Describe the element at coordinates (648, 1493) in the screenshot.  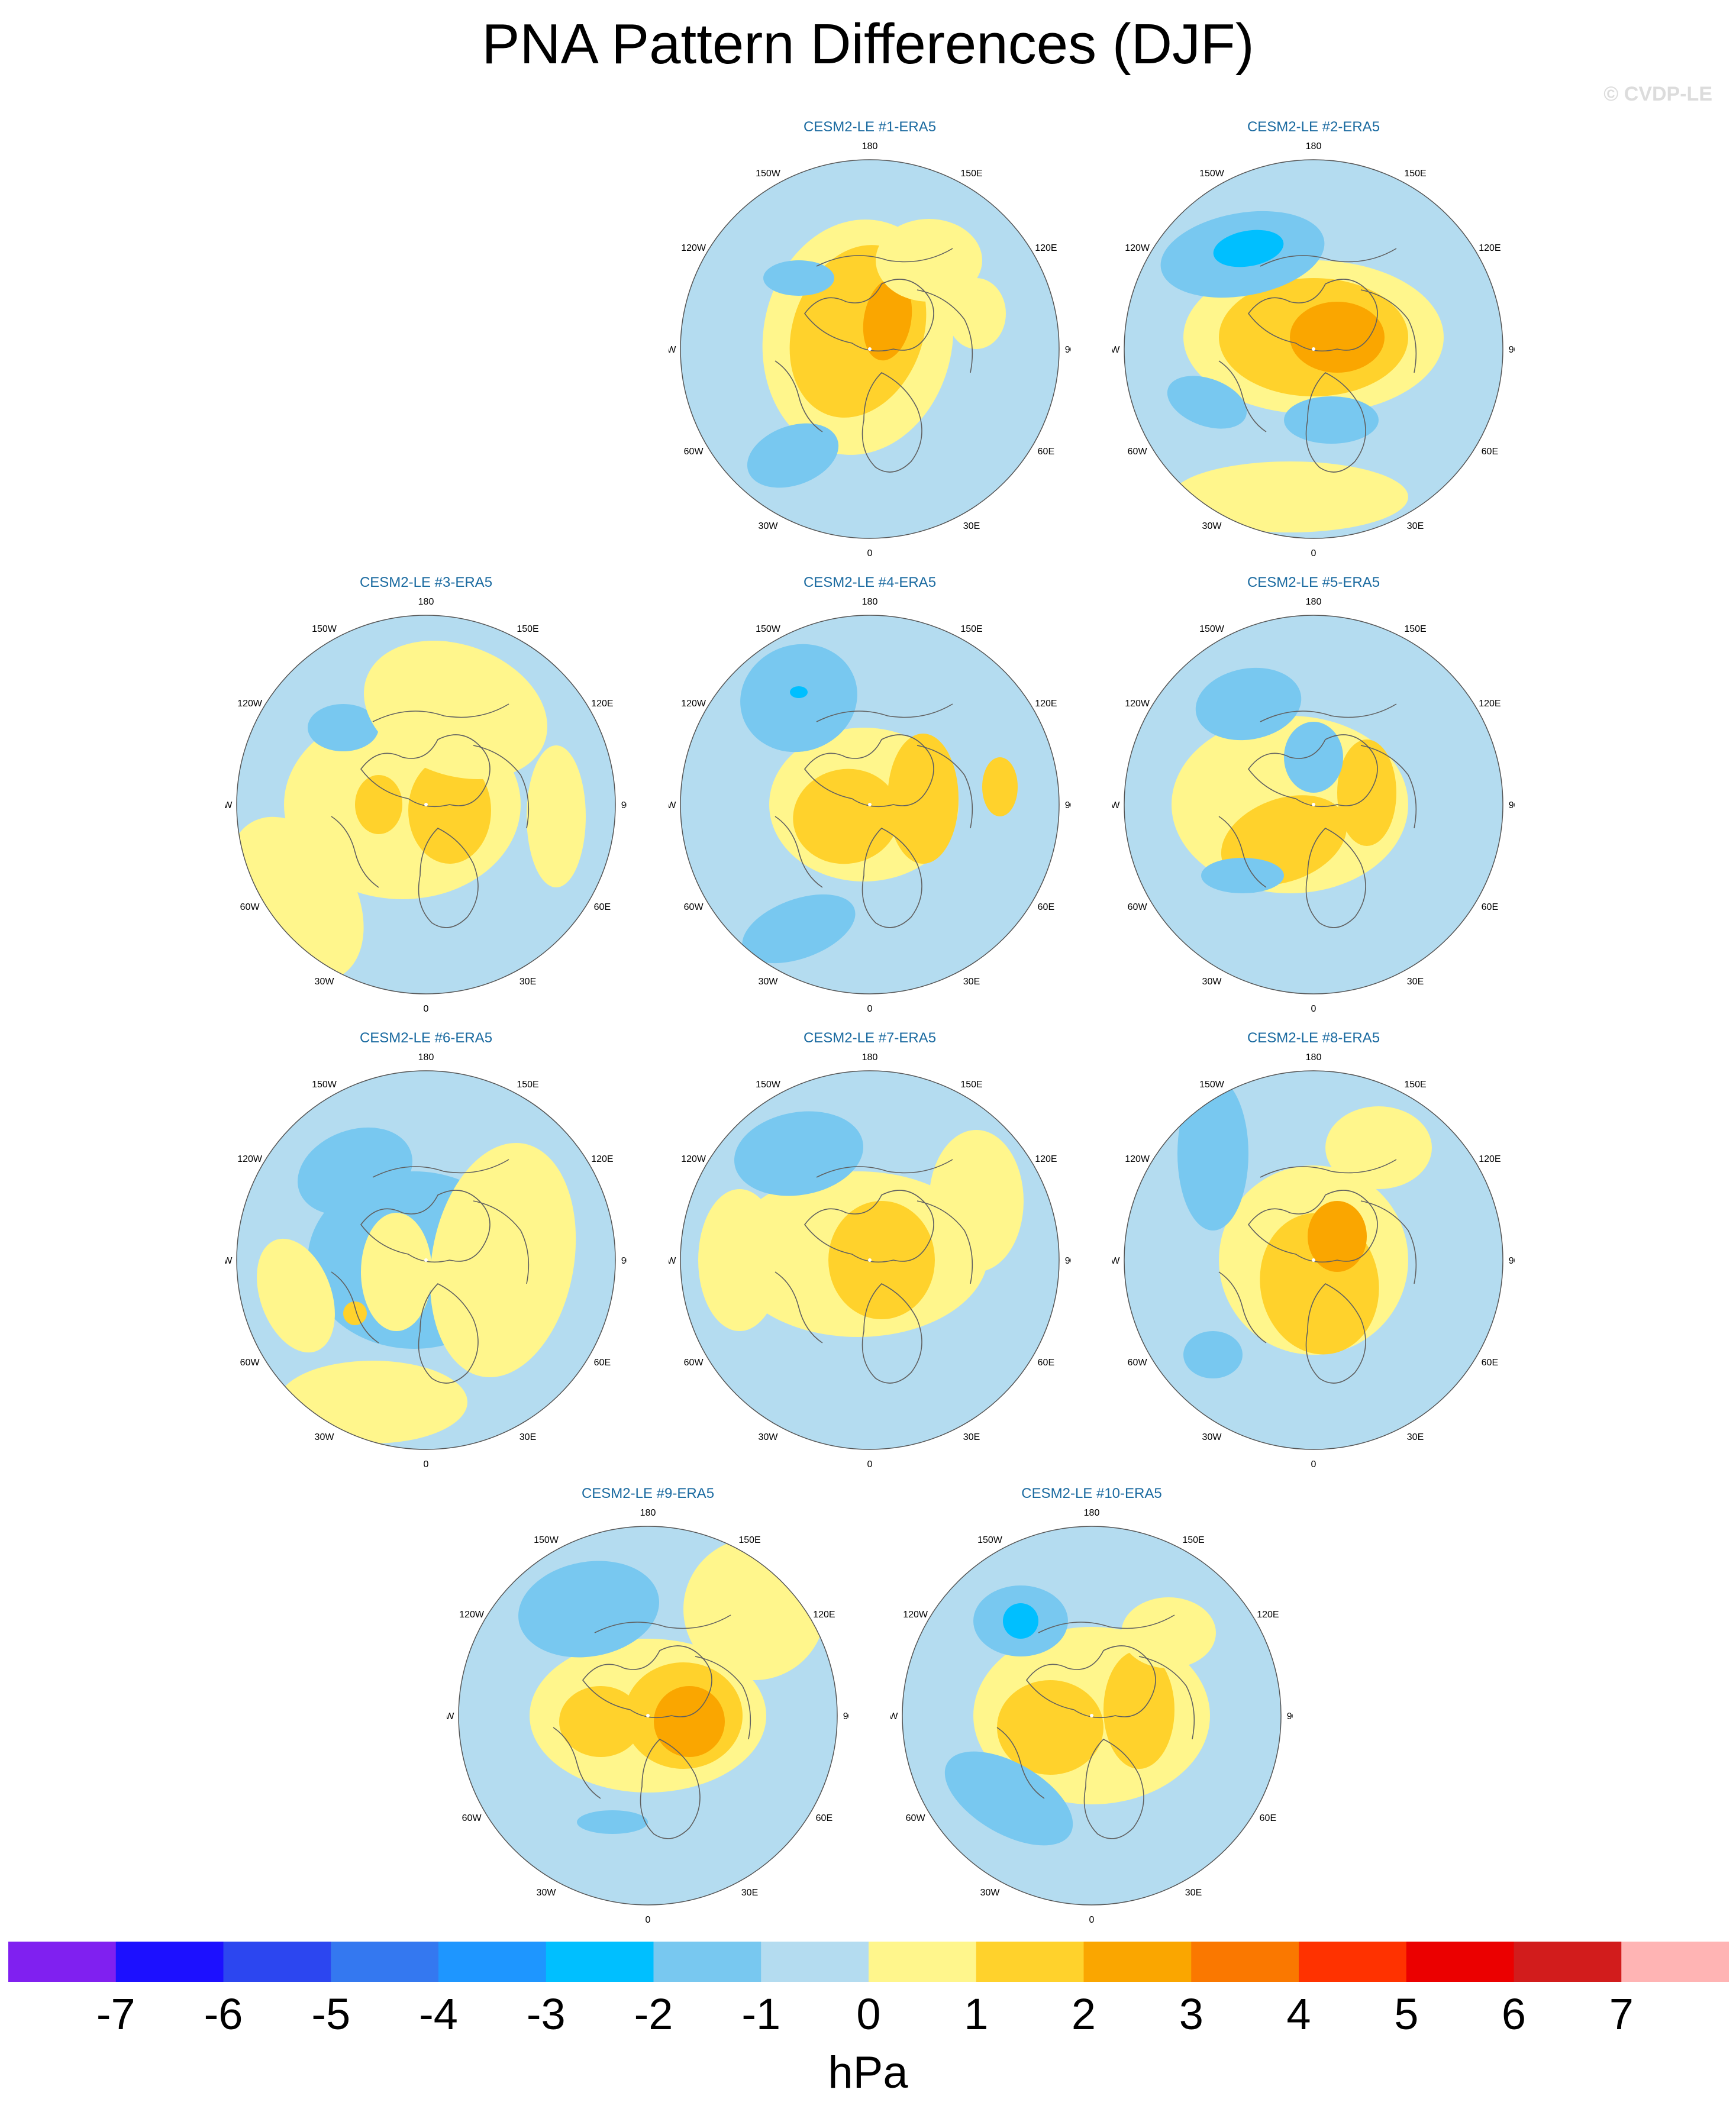
I see `panel-title: CESM2-LE #9-ERA5` at that location.